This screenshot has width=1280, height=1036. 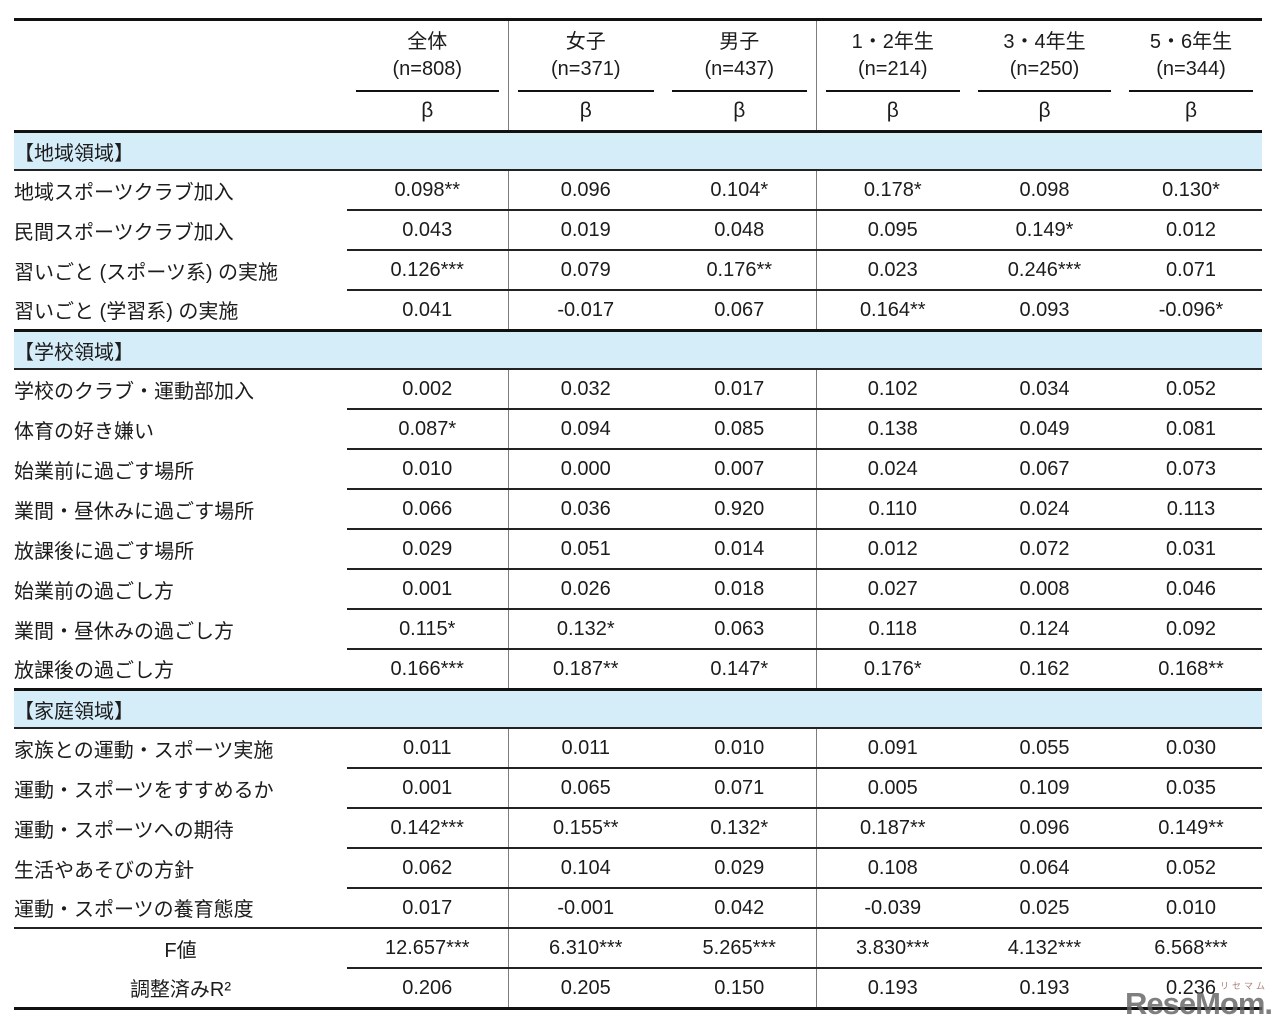 What do you see at coordinates (428, 429) in the screenshot?
I see `beta-value: 0.087*` at bounding box center [428, 429].